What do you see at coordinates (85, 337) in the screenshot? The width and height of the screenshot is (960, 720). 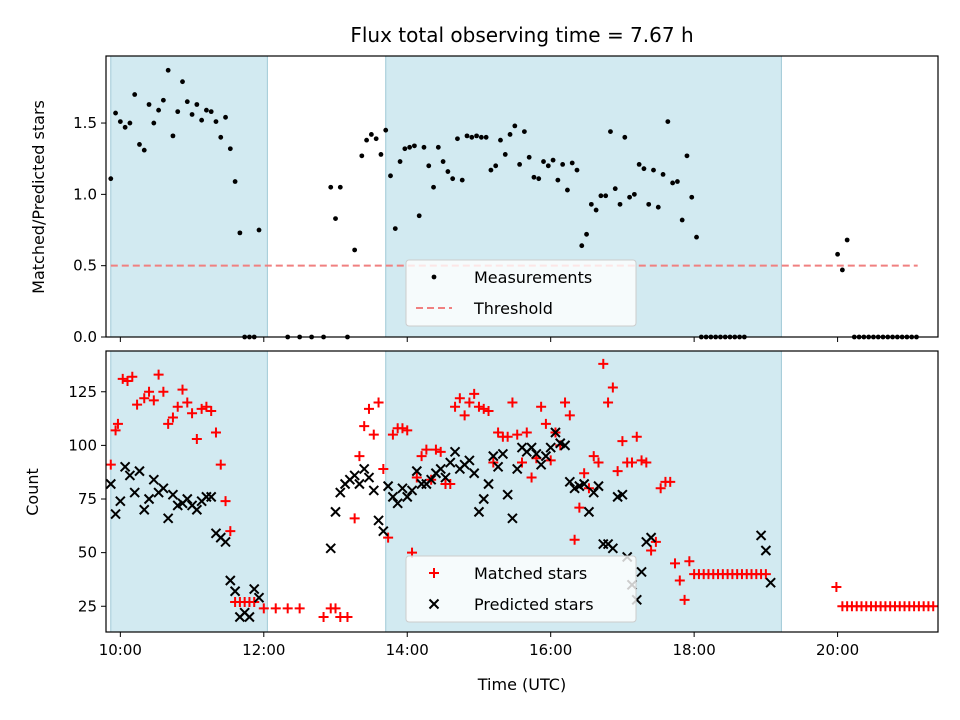 I see `y-tick-label: 0.0` at bounding box center [85, 337].